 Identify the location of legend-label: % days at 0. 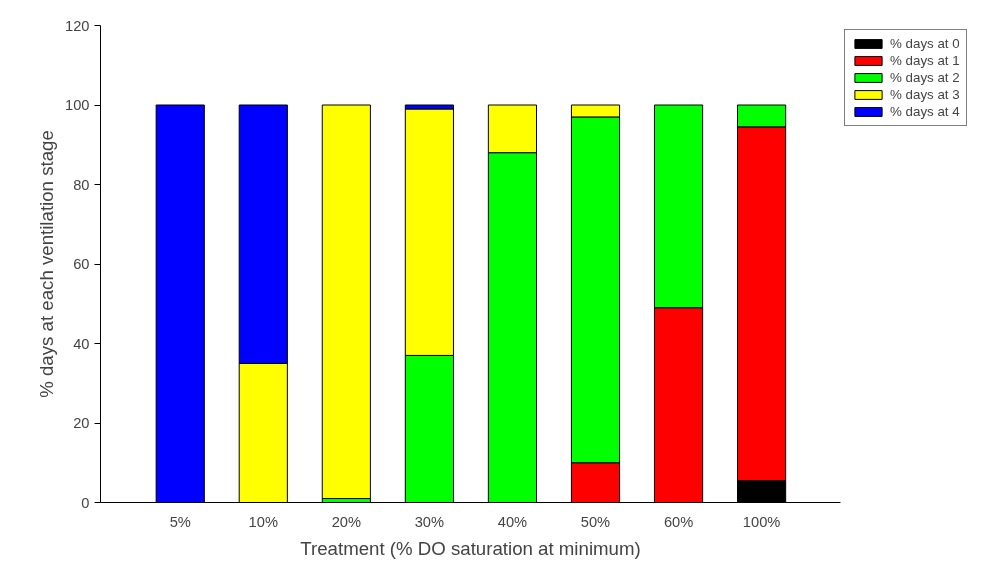
(925, 43).